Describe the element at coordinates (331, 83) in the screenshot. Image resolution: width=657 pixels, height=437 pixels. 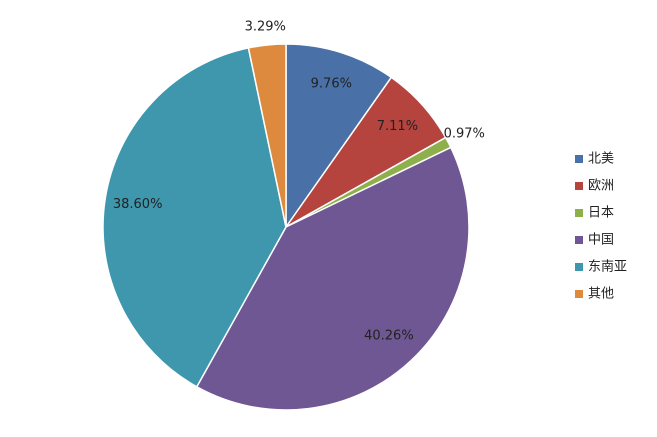
I see `data-label: 9.76%` at that location.